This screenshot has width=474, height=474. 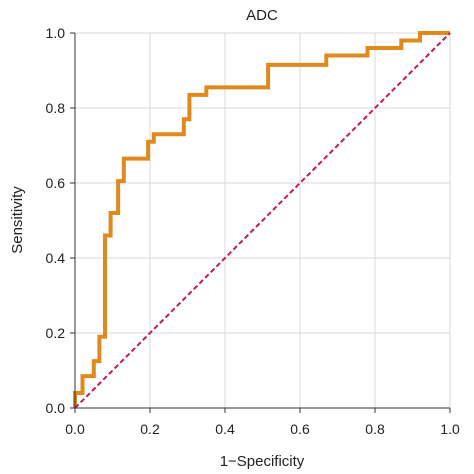 I want to click on x-axis-title: 1−Specificity, so click(x=262, y=461).